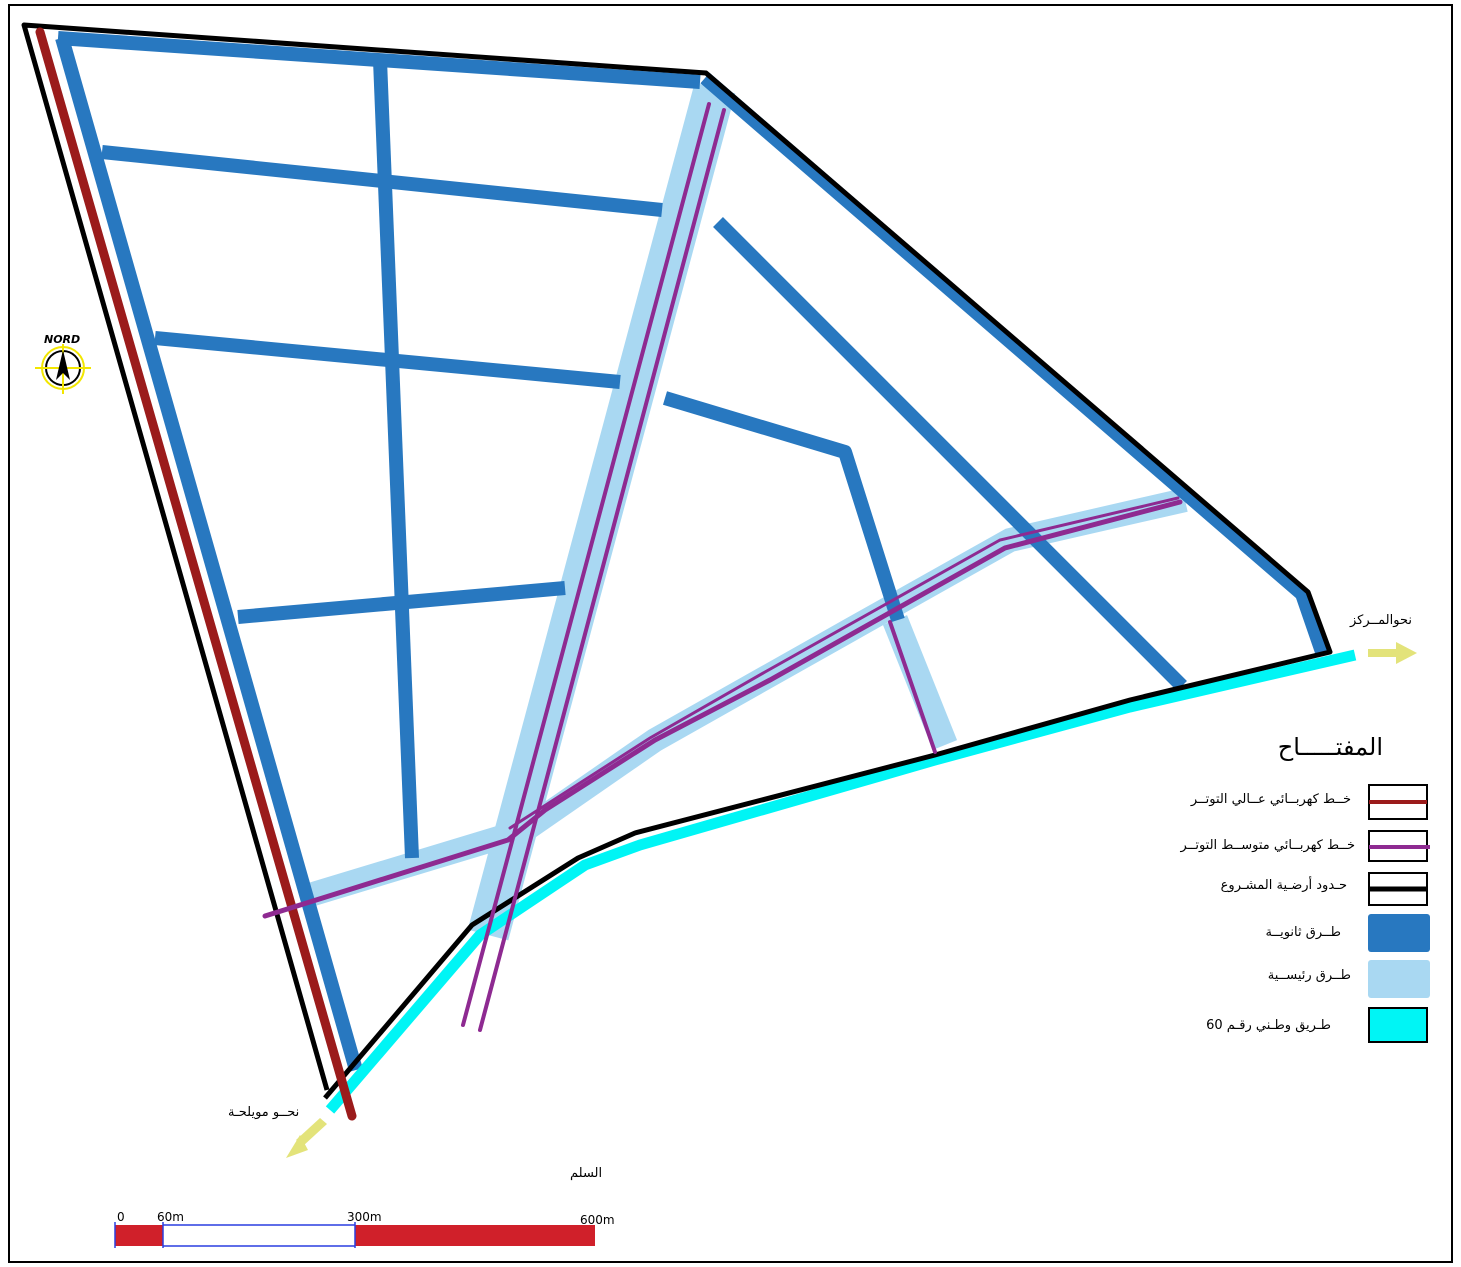  I want to click on main-road-south-spur, so click(920, 682).